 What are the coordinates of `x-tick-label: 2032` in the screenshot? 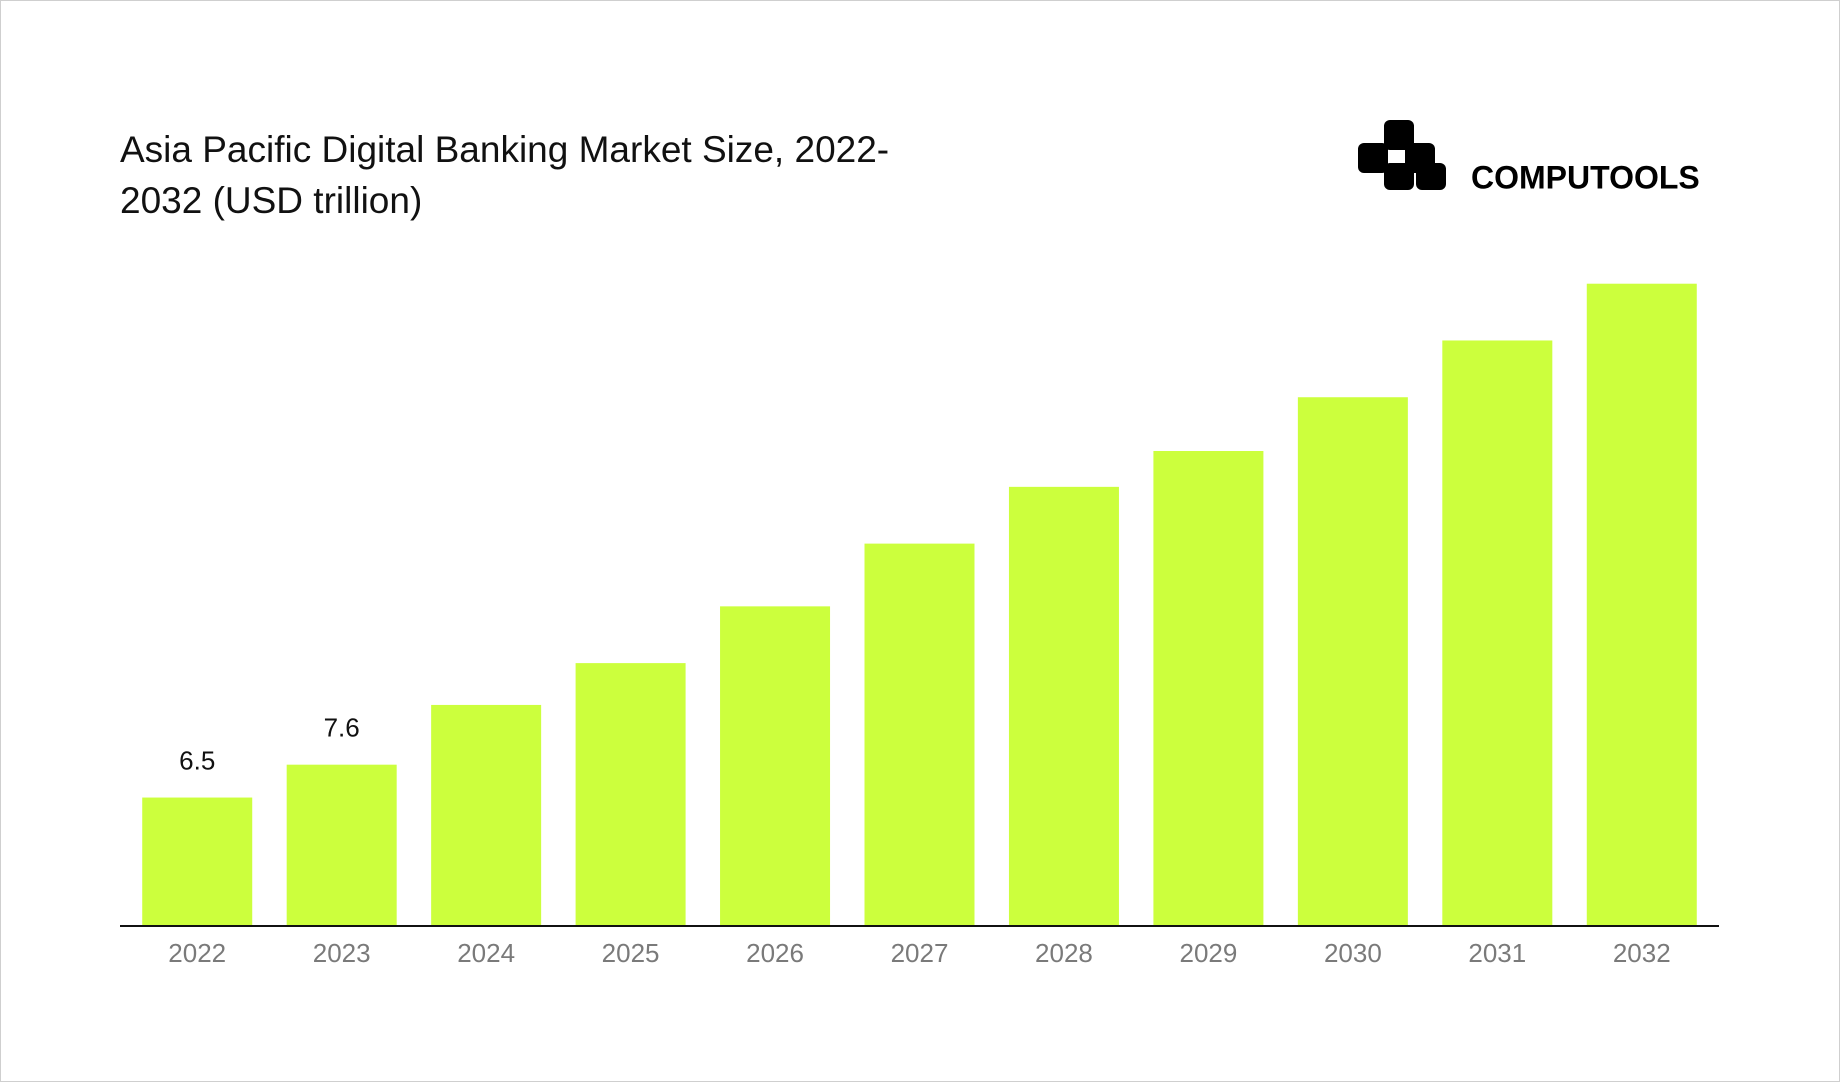 It's located at (1642, 953).